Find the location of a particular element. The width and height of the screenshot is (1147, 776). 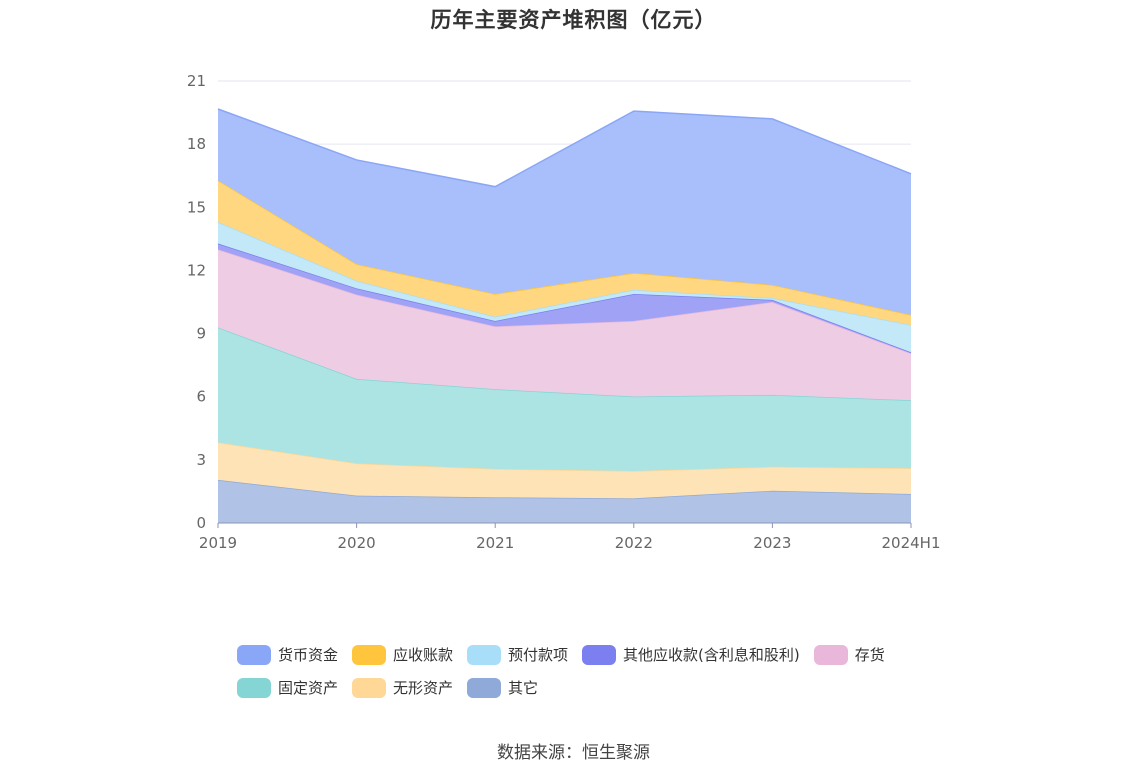

y-tick-label: 12 is located at coordinates (196, 270).